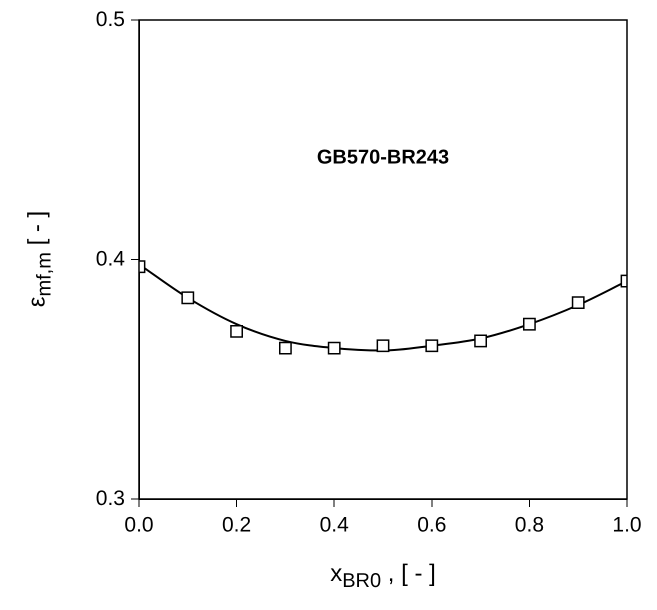 This screenshot has height=610, width=657. What do you see at coordinates (529, 524) in the screenshot?
I see `x-tick-label: 0.8` at bounding box center [529, 524].